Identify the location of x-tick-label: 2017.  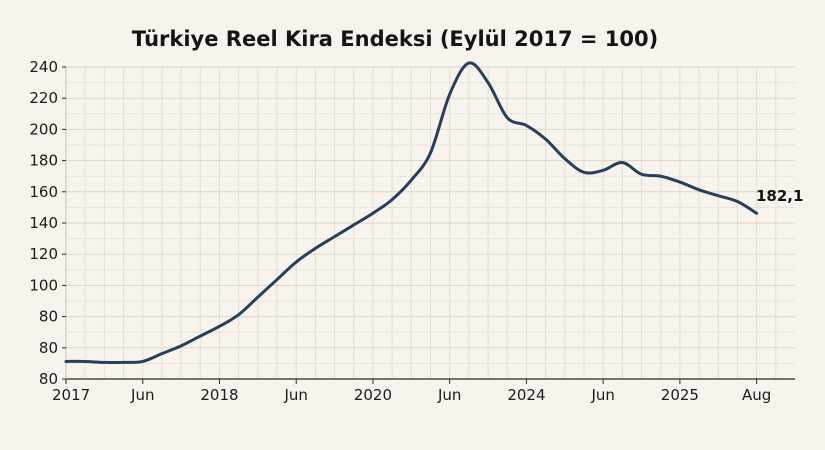
(71, 395).